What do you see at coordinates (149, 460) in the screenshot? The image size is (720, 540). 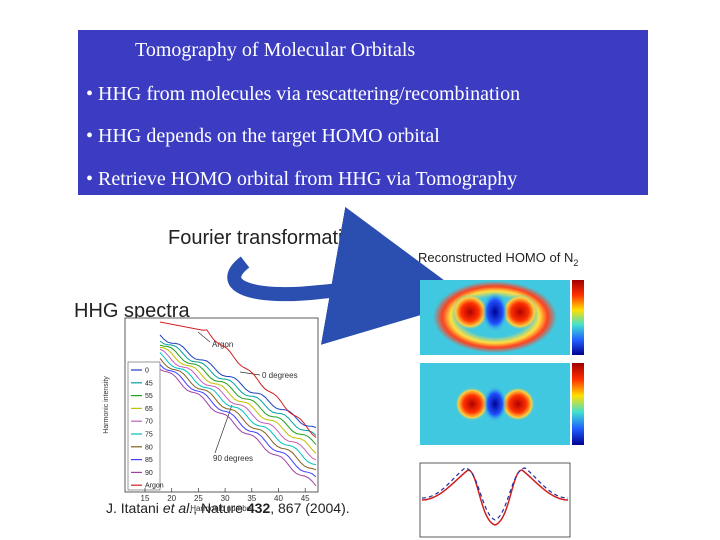 I see `legend-label: 85` at bounding box center [149, 460].